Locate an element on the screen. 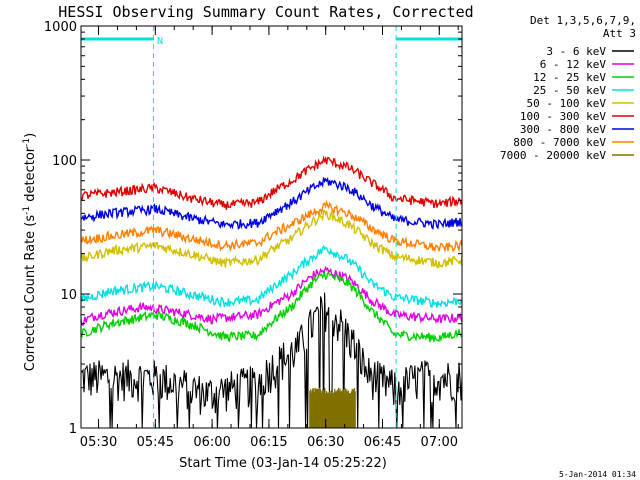 The width and height of the screenshot is (640, 480). legend-label: 3 - 6 keV is located at coordinates (576, 51).